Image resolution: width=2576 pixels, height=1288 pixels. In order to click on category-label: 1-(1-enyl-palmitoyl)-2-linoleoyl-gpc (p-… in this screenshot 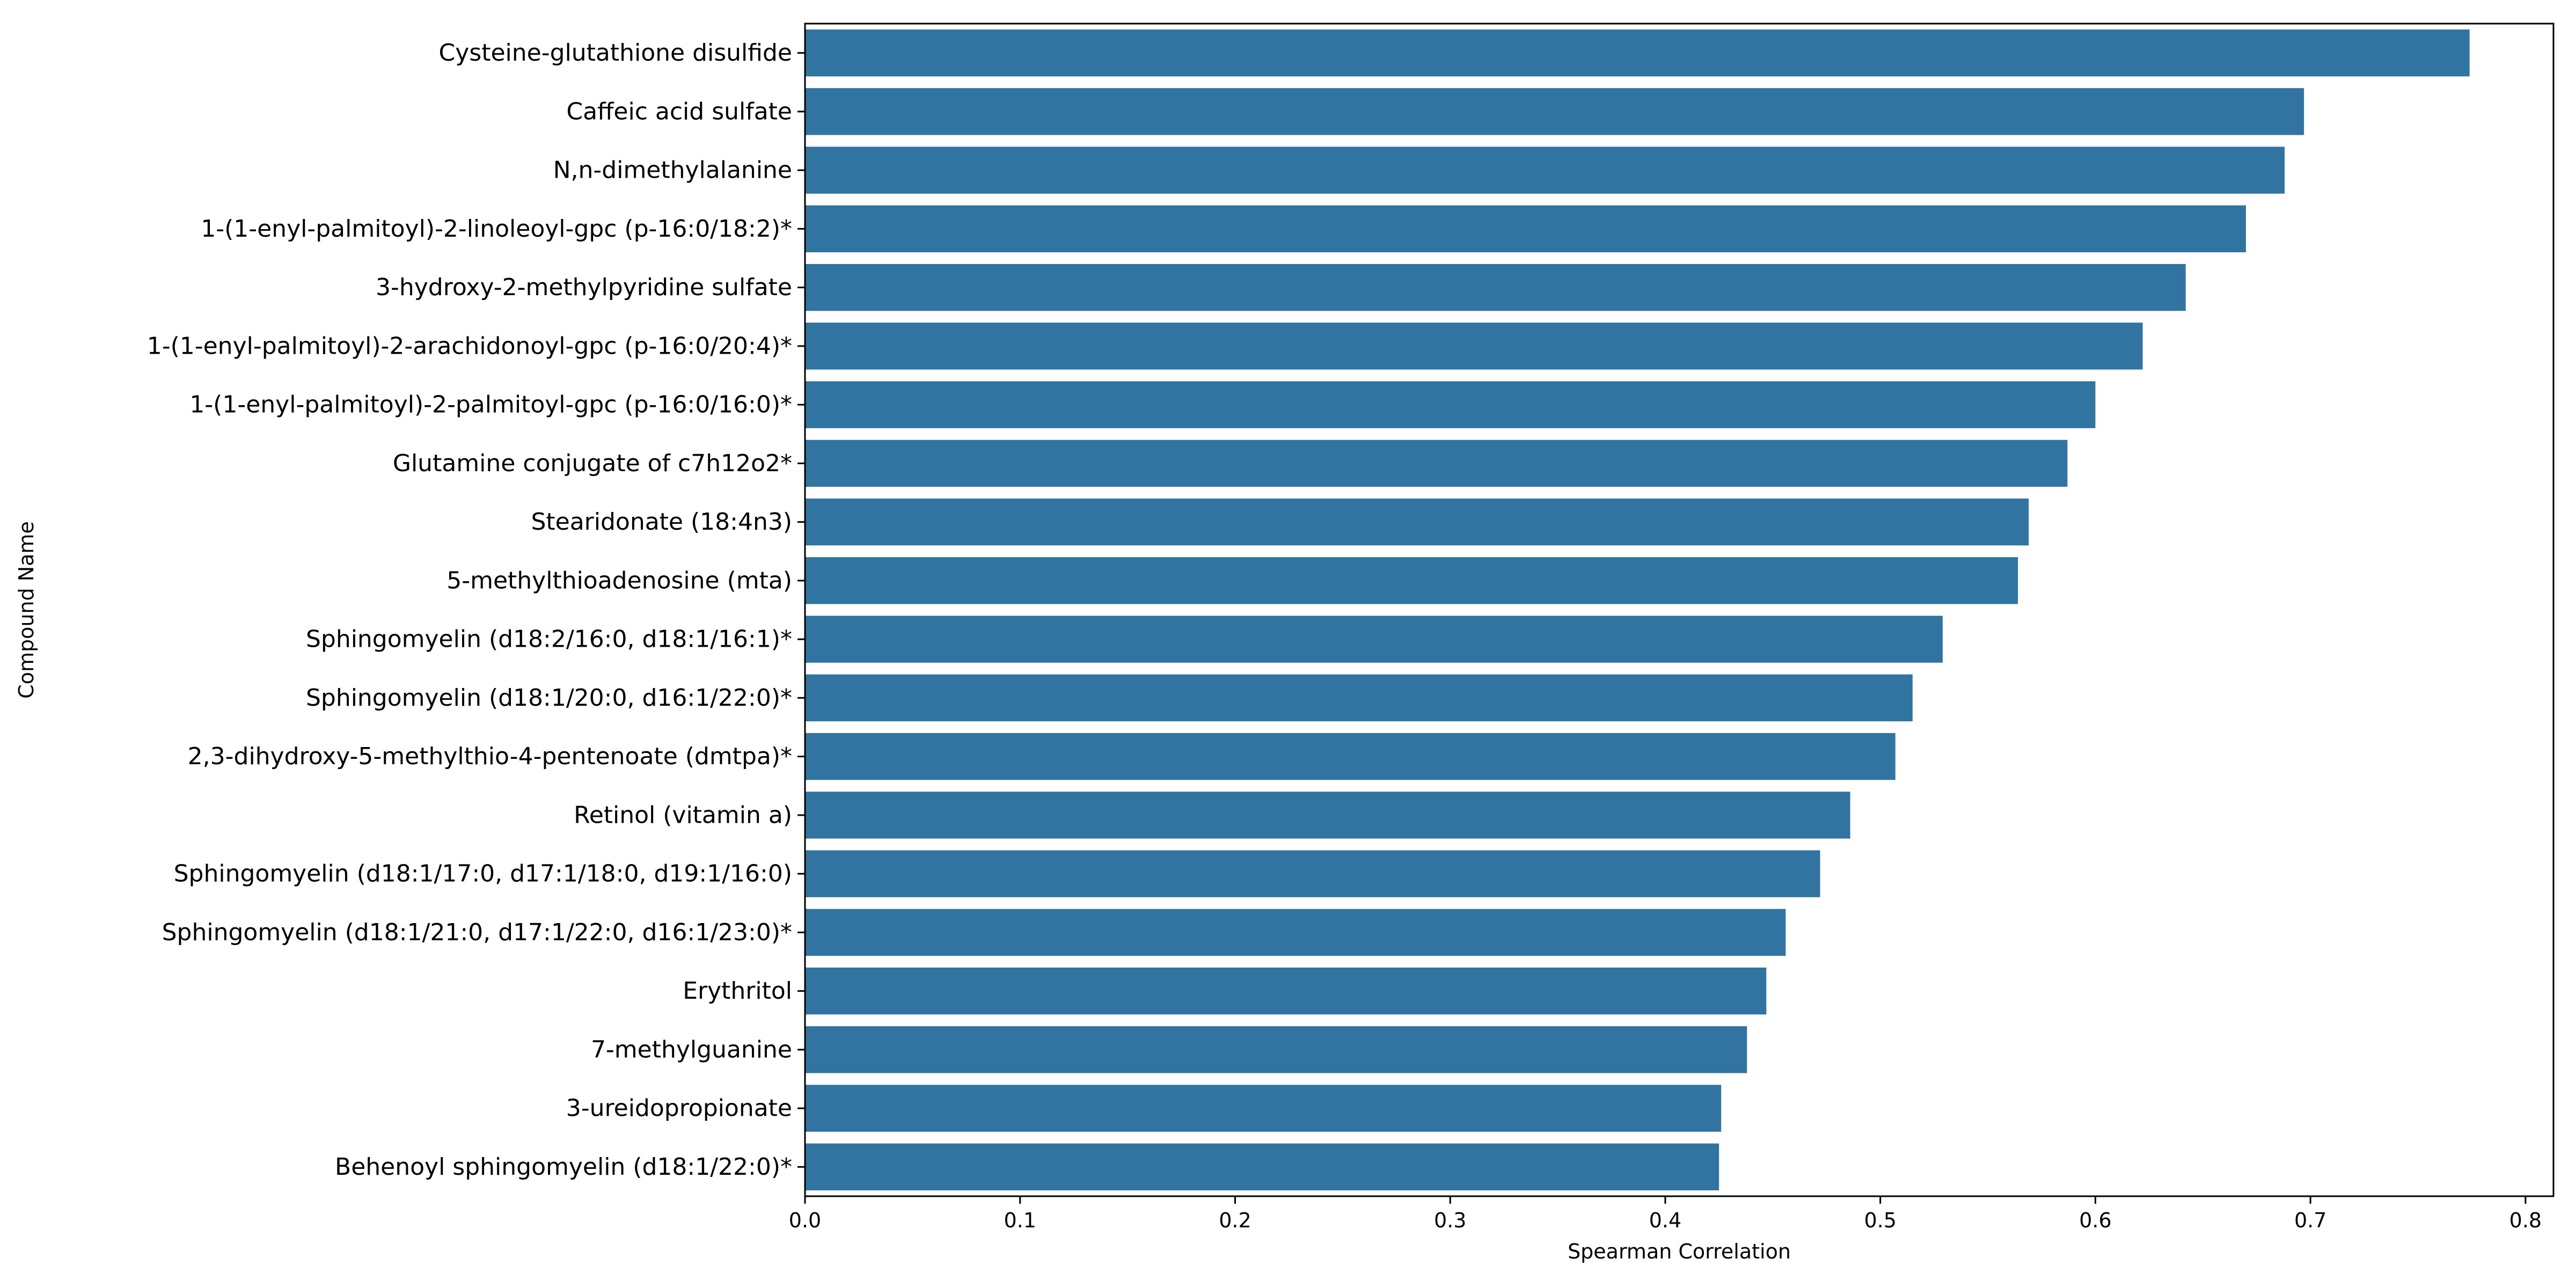, I will do `click(496, 229)`.